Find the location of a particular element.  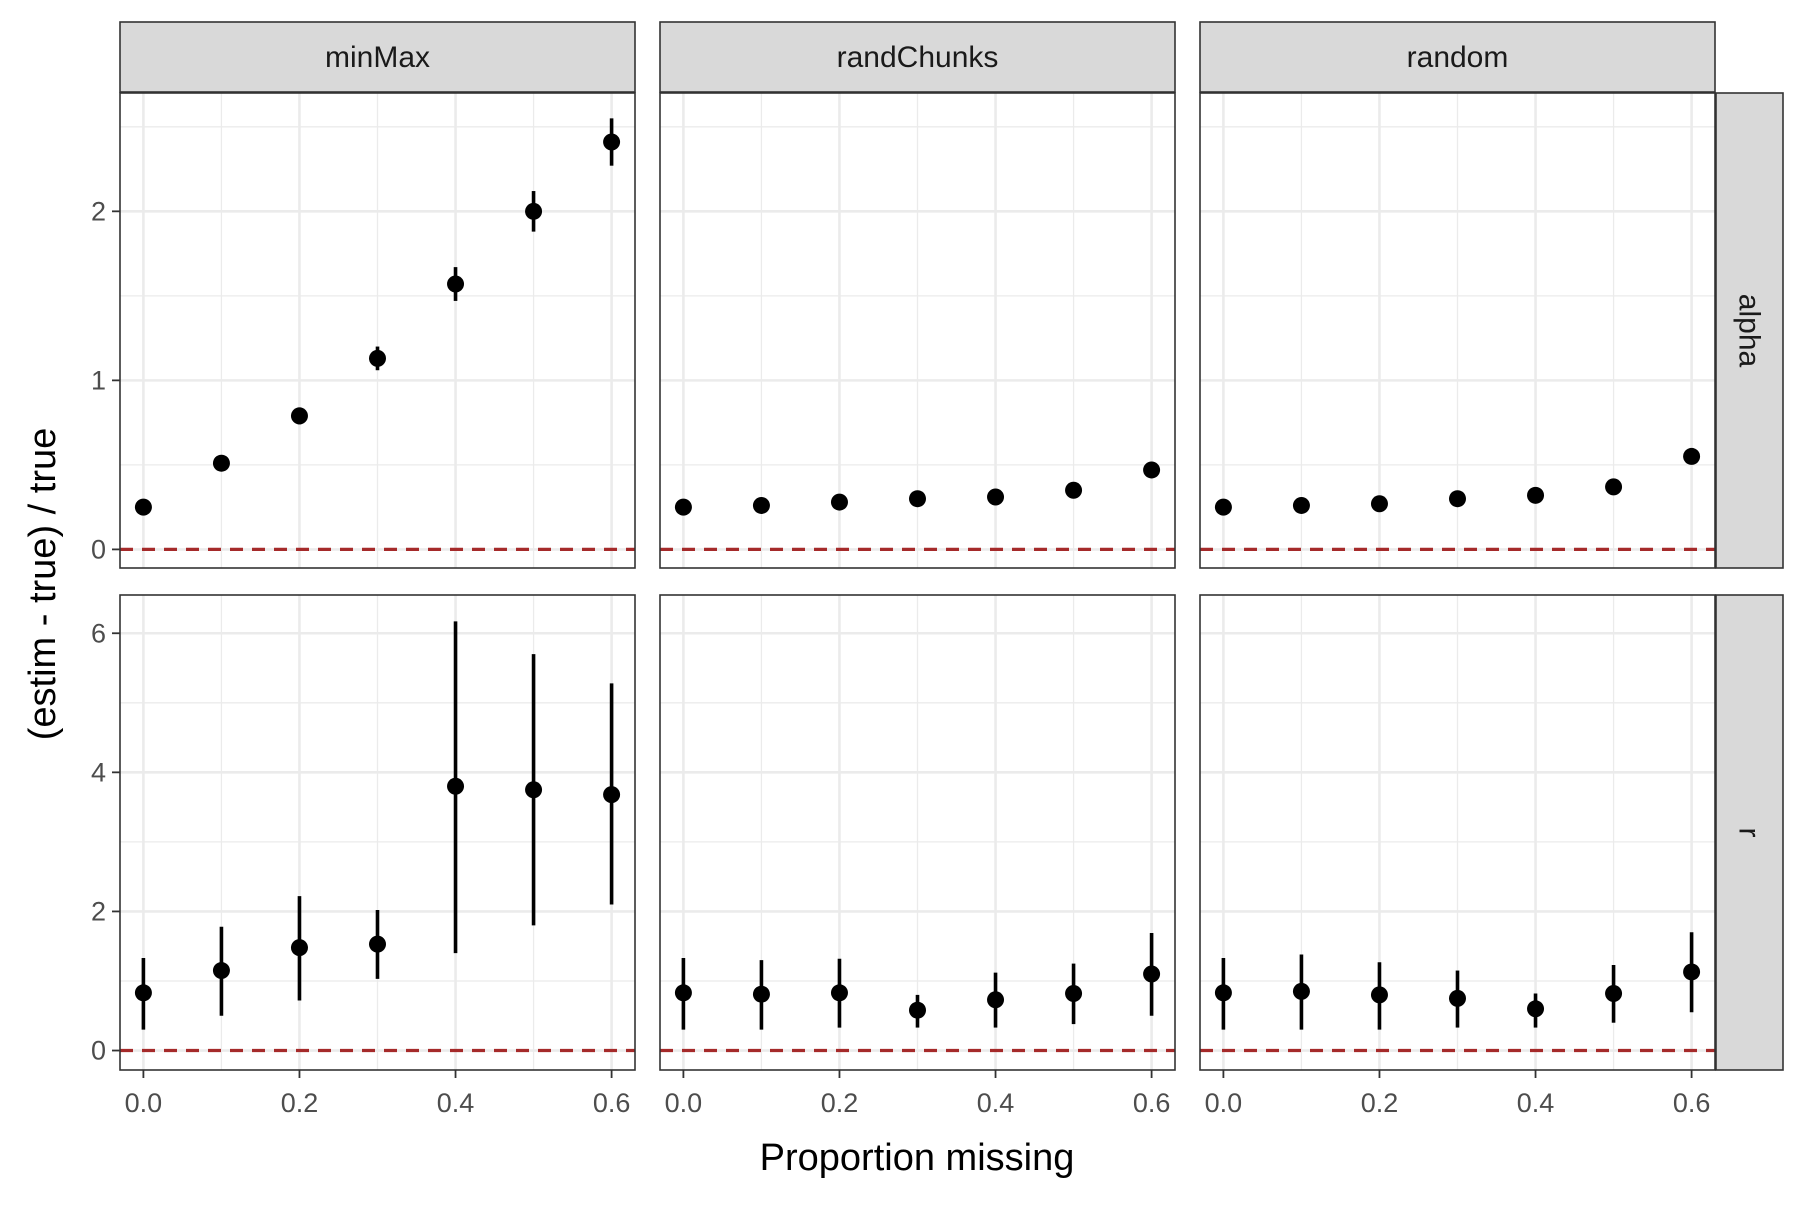

panel-alpha-minMax is located at coordinates (377, 330).